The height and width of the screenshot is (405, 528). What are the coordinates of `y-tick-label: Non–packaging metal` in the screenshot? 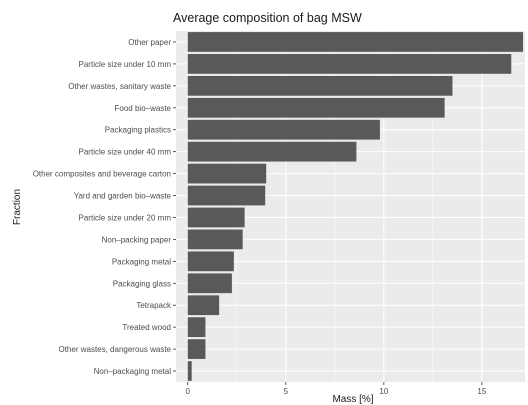 It's located at (133, 371).